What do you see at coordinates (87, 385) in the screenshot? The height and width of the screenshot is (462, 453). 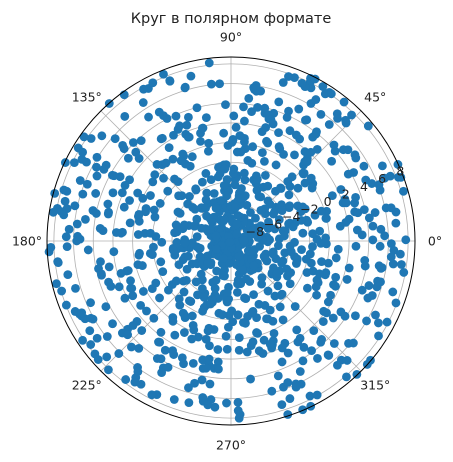 I see `theta-tick-label: 225°` at bounding box center [87, 385].